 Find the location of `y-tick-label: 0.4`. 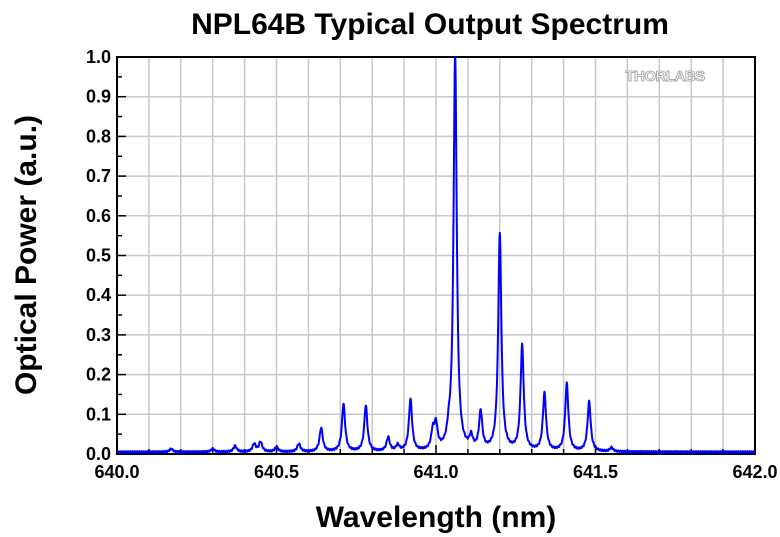

y-tick-label: 0.4 is located at coordinates (98, 295).